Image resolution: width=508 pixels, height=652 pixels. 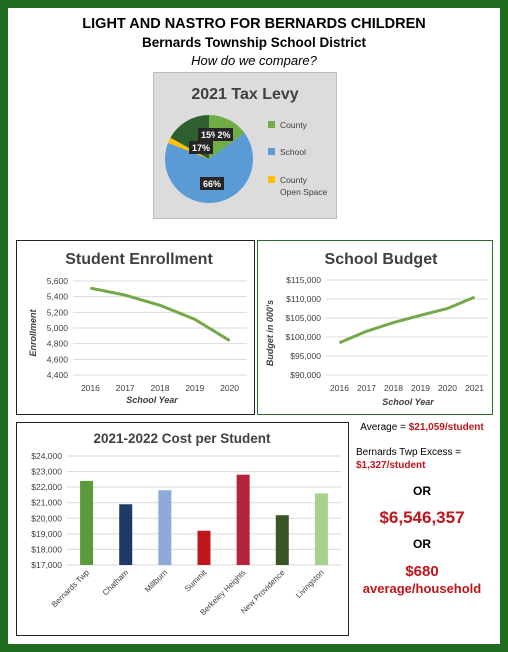 What do you see at coordinates (182, 438) in the screenshot?
I see `cost-title: 2021-2022 Cost per Student` at bounding box center [182, 438].